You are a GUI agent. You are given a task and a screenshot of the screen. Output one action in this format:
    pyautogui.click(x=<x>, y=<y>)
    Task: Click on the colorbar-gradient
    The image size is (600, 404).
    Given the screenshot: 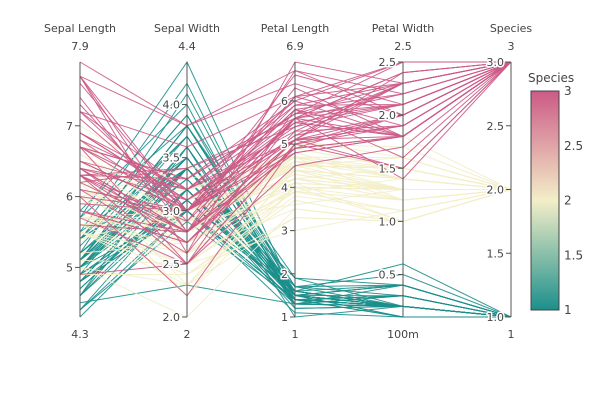 What is the action you would take?
    pyautogui.click(x=545, y=200)
    